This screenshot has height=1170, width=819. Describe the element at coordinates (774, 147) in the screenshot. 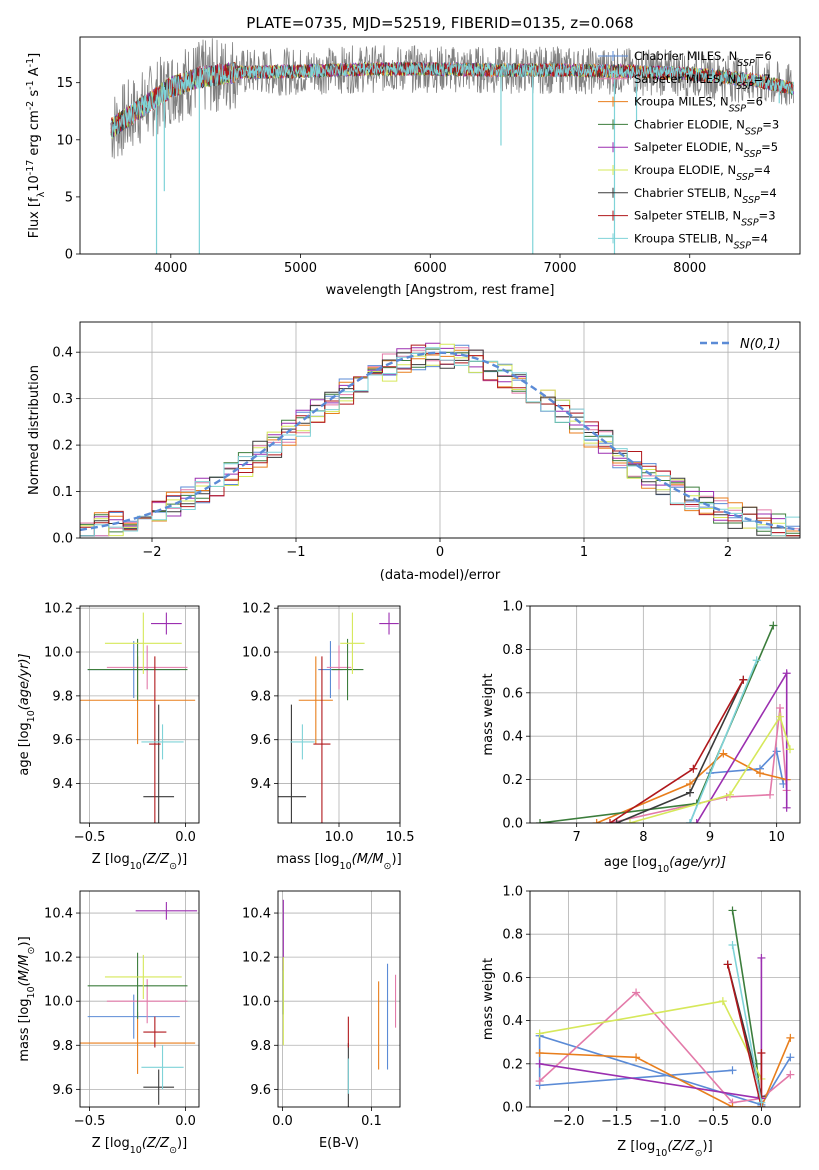

I see `legend-count: 5` at that location.